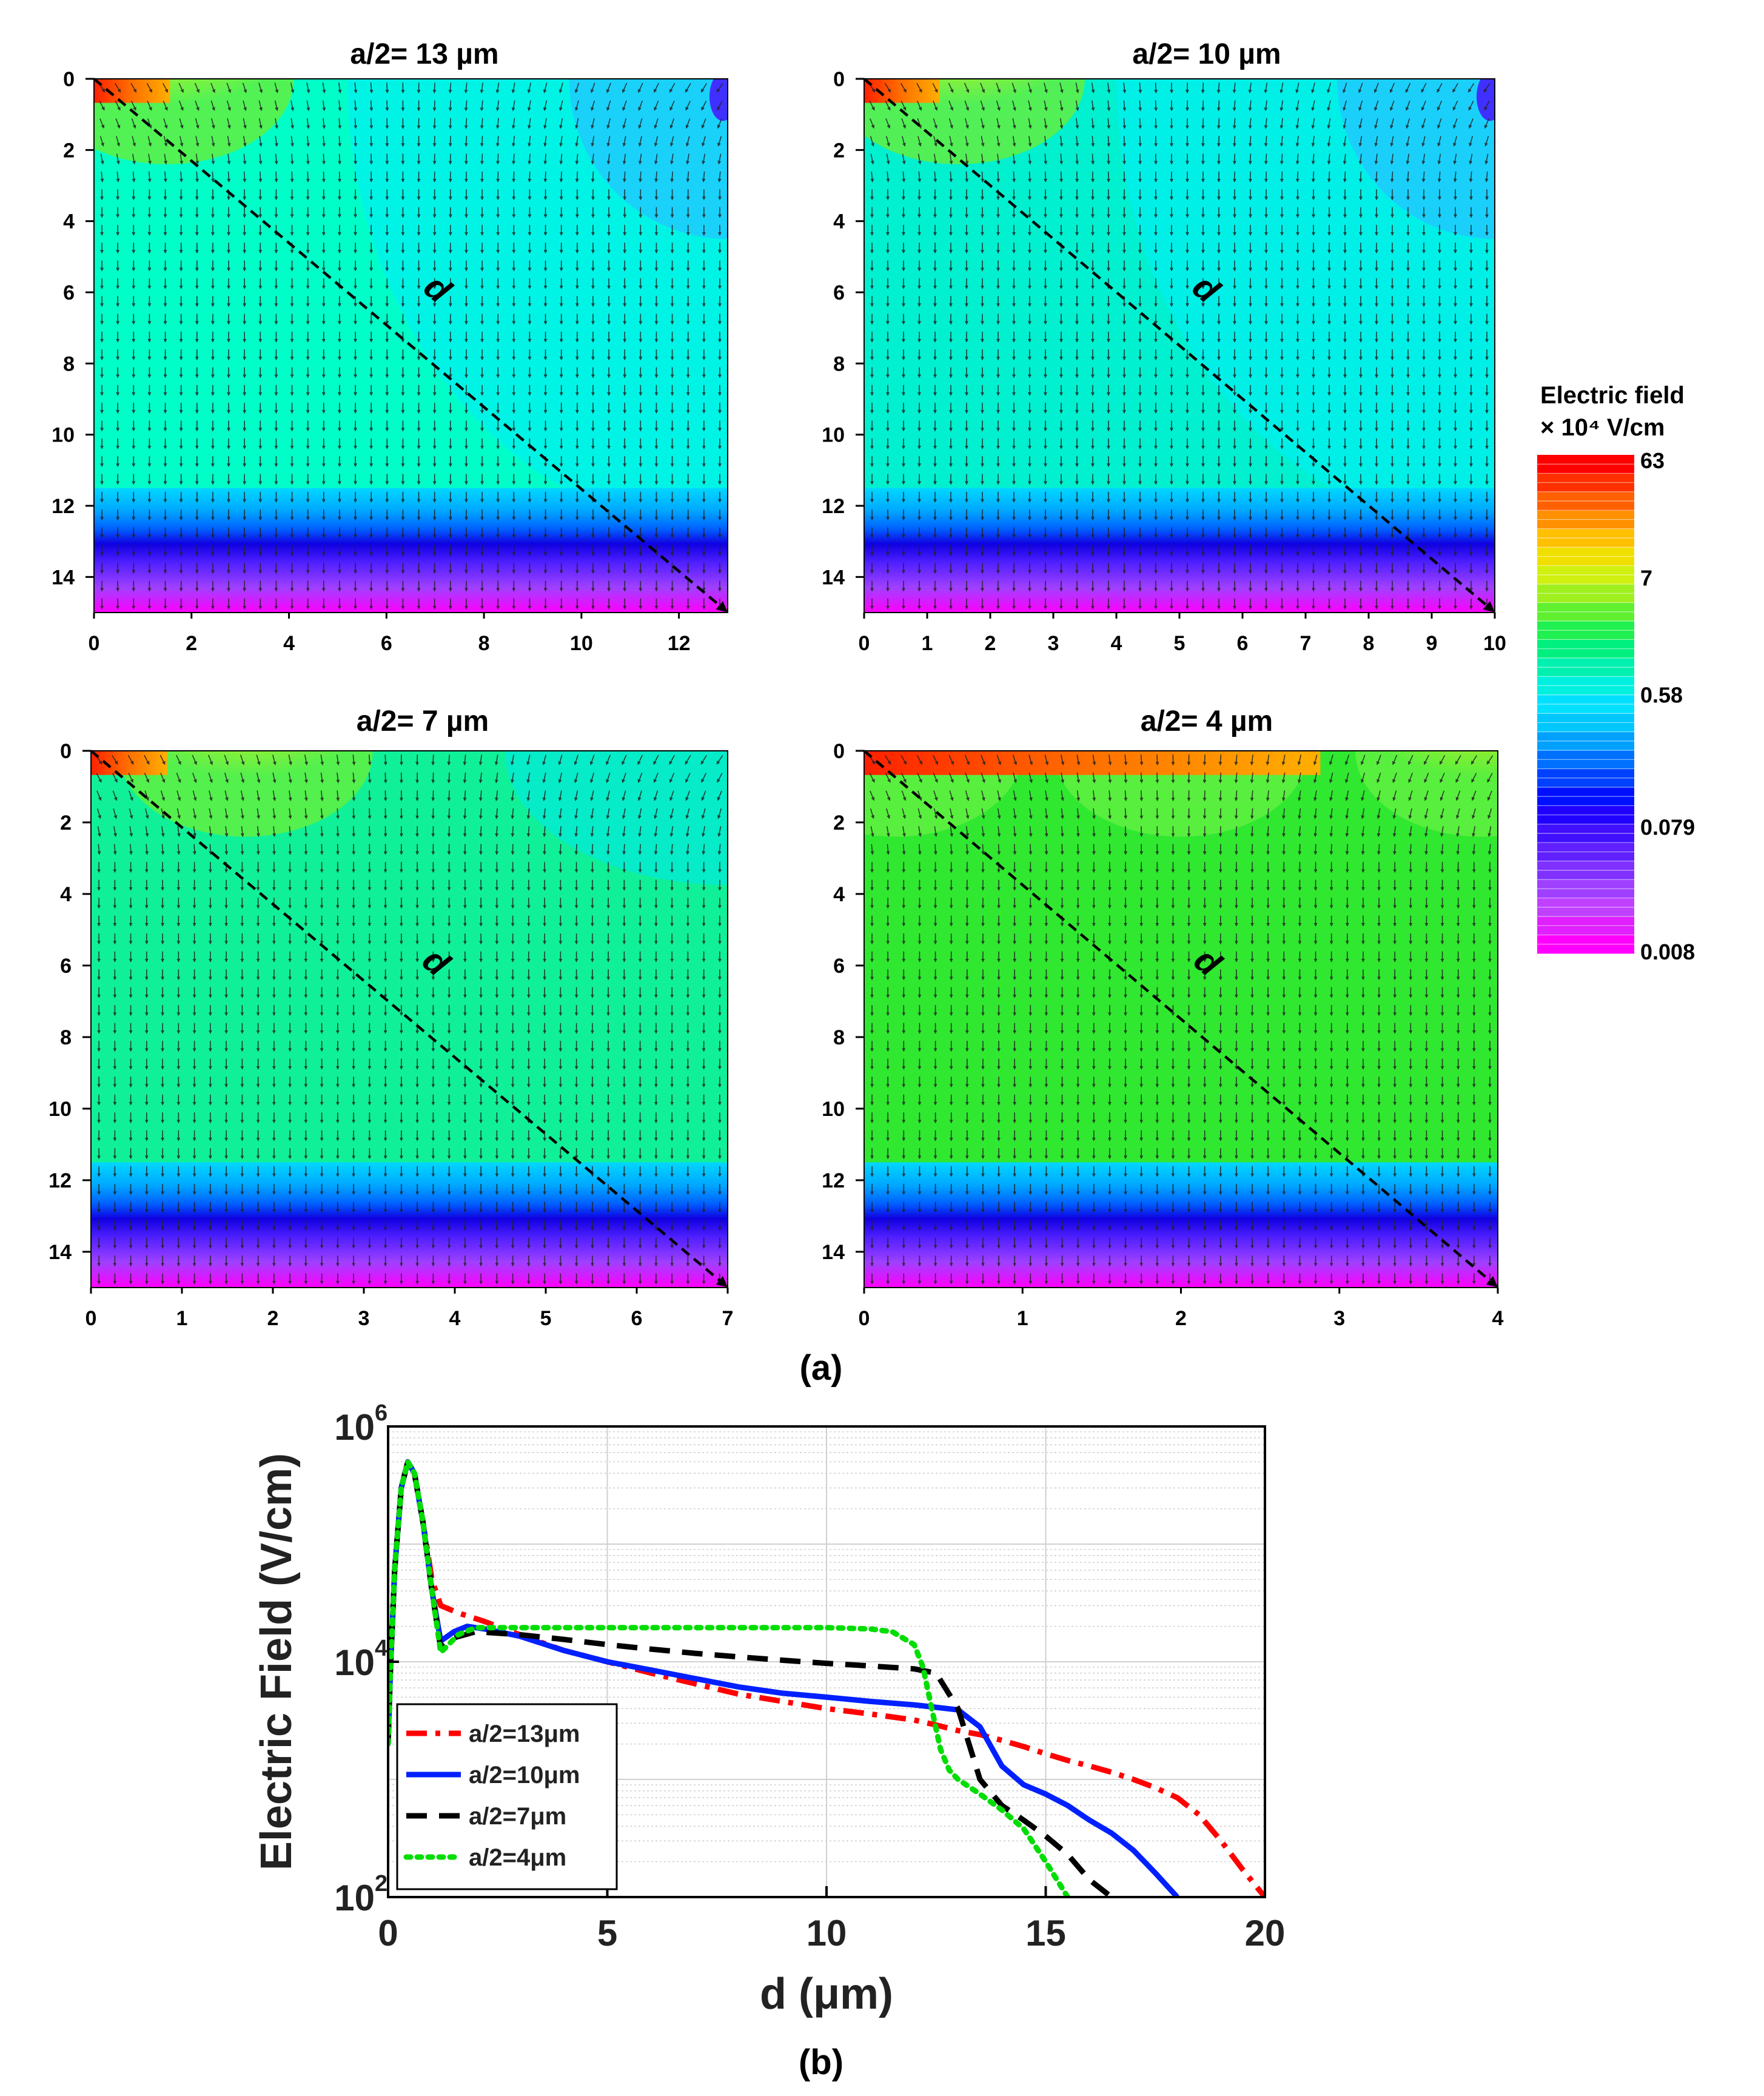 The width and height of the screenshot is (1764, 2096). I want to click on x-tick-label: 9, so click(1432, 643).